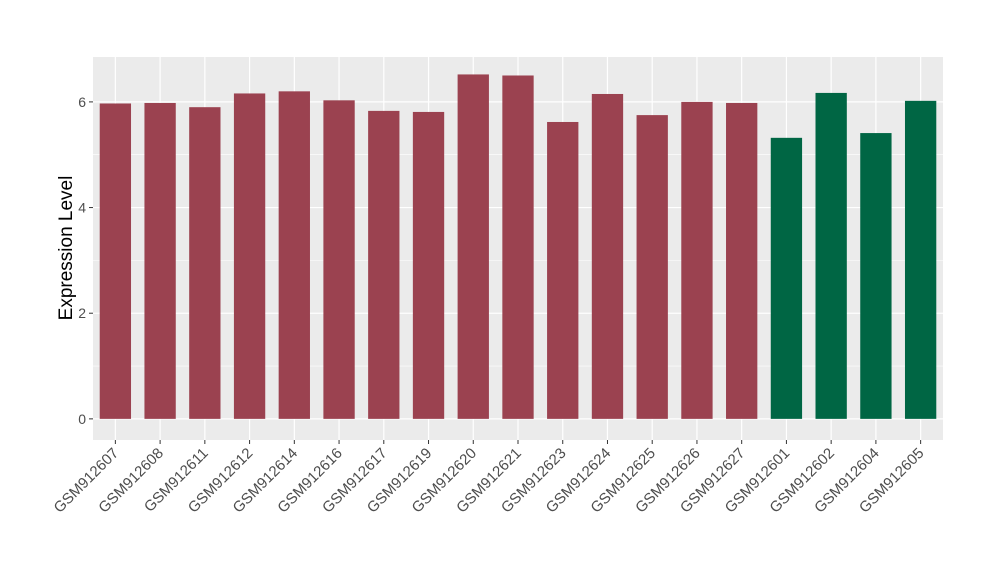 This screenshot has width=1000, height=585. I want to click on bar-gsm912617, so click(384, 264).